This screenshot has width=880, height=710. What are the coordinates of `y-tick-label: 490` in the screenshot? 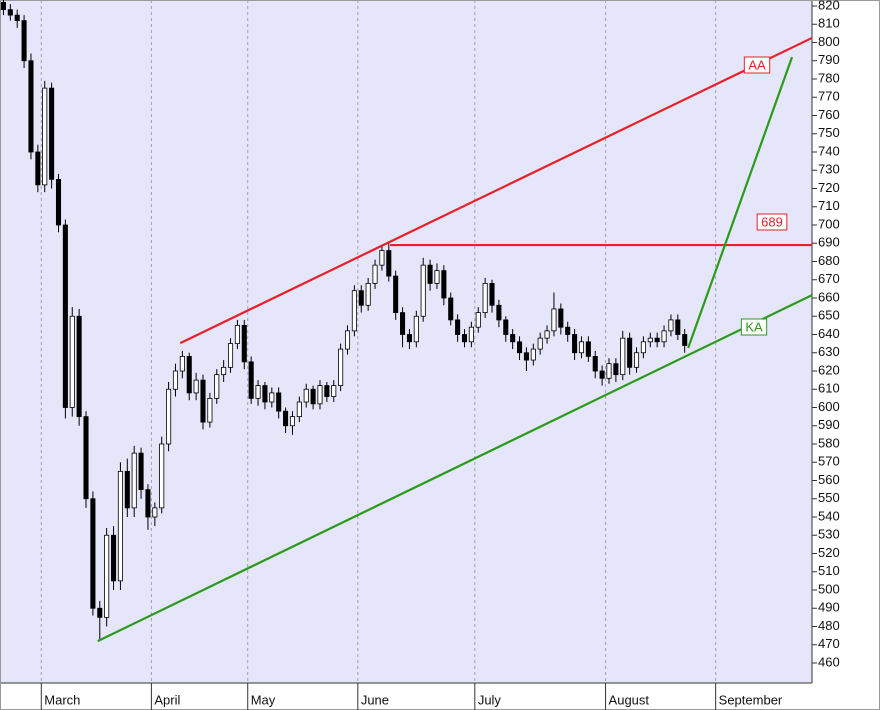 It's located at (829, 607).